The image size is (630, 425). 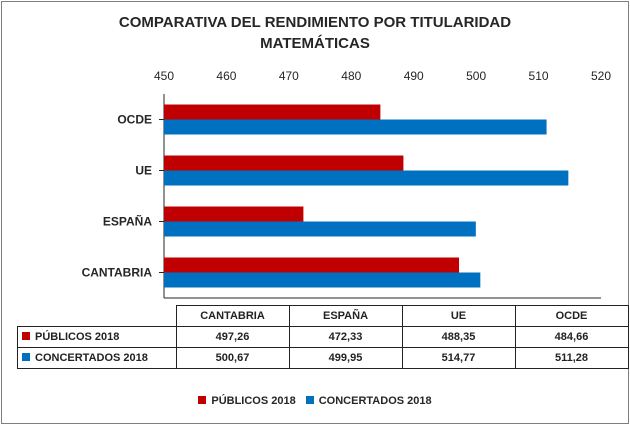 I want to click on category-label: UE, so click(x=143, y=171).